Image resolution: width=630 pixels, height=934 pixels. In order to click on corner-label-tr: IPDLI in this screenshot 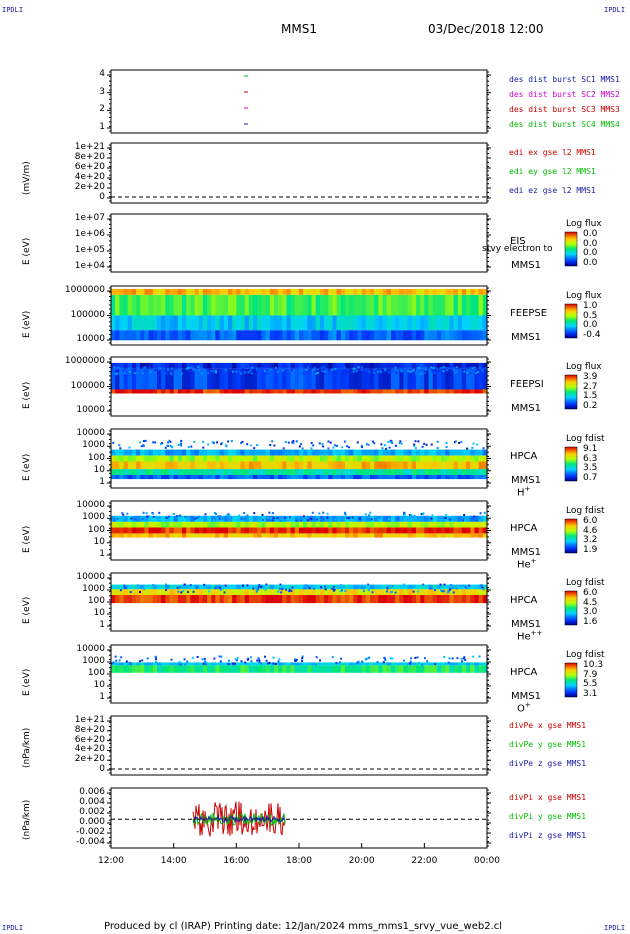, I will do `click(615, 10)`.